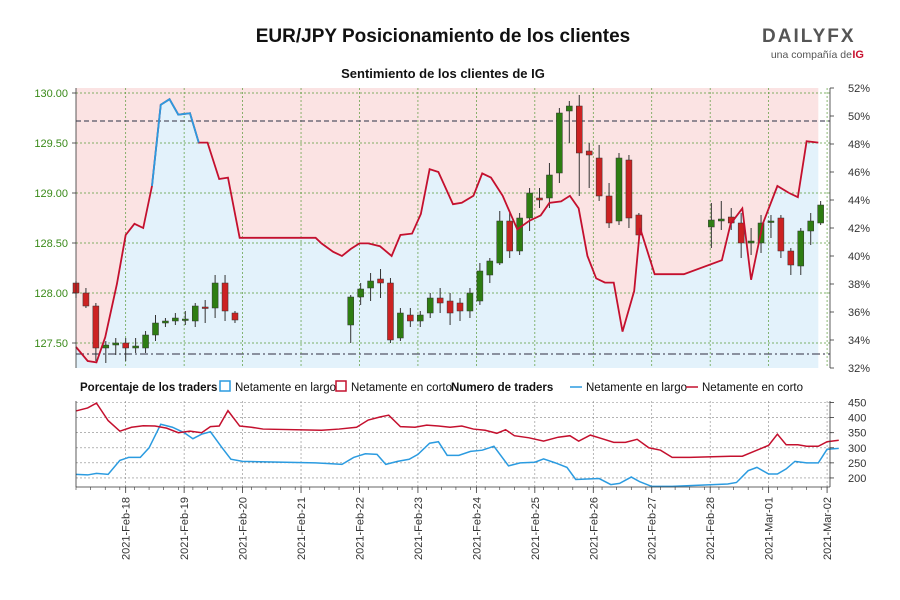  I want to click on date-tick-label: 2021-Feb-25, so click(536, 528).